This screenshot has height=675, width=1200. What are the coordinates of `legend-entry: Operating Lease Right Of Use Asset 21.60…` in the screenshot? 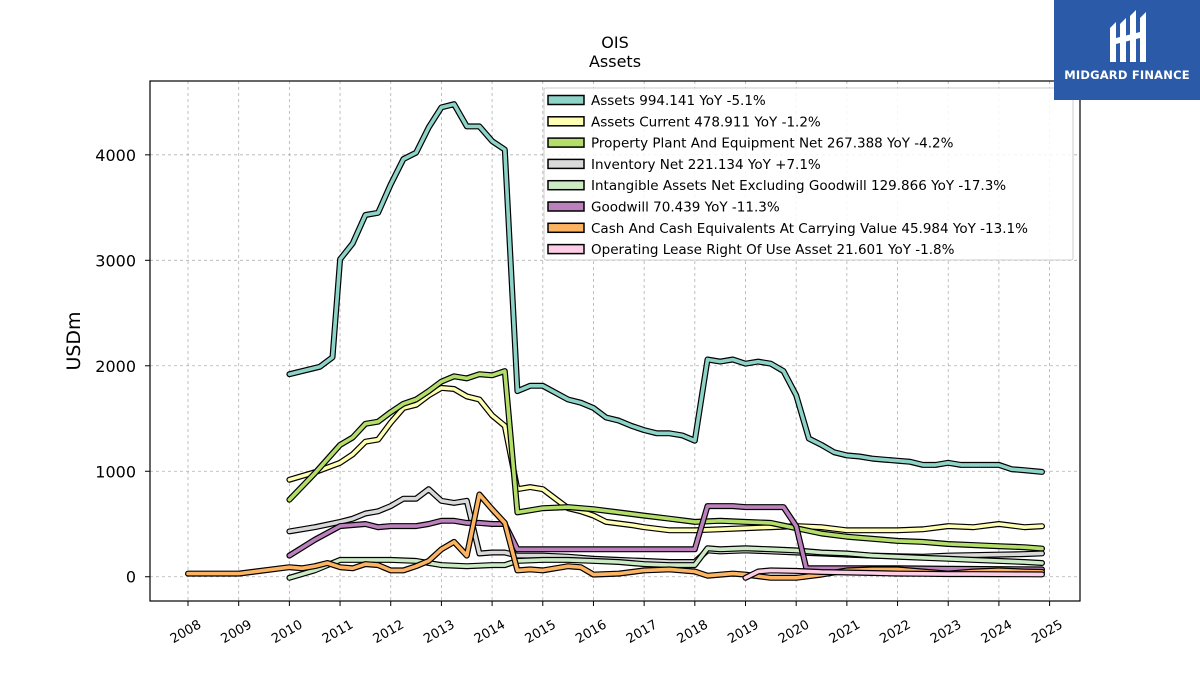 It's located at (773, 250).